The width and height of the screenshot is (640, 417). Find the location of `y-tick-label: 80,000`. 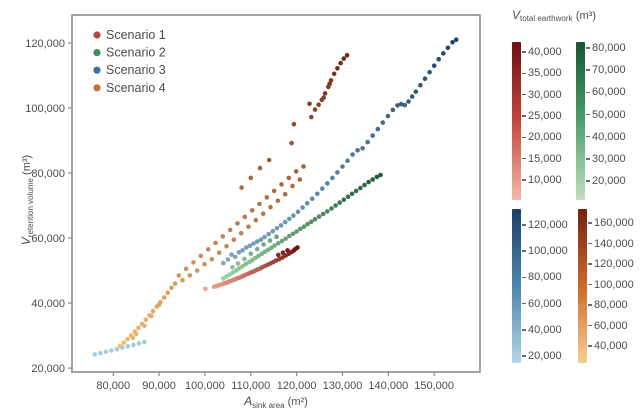

y-tick-label: 80,000 is located at coordinates (48, 174).